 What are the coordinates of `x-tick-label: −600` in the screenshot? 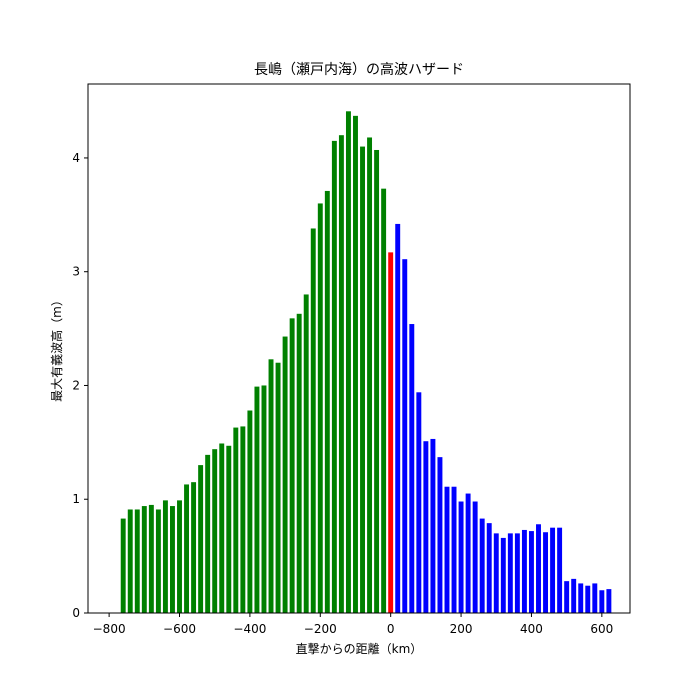 It's located at (179, 629).